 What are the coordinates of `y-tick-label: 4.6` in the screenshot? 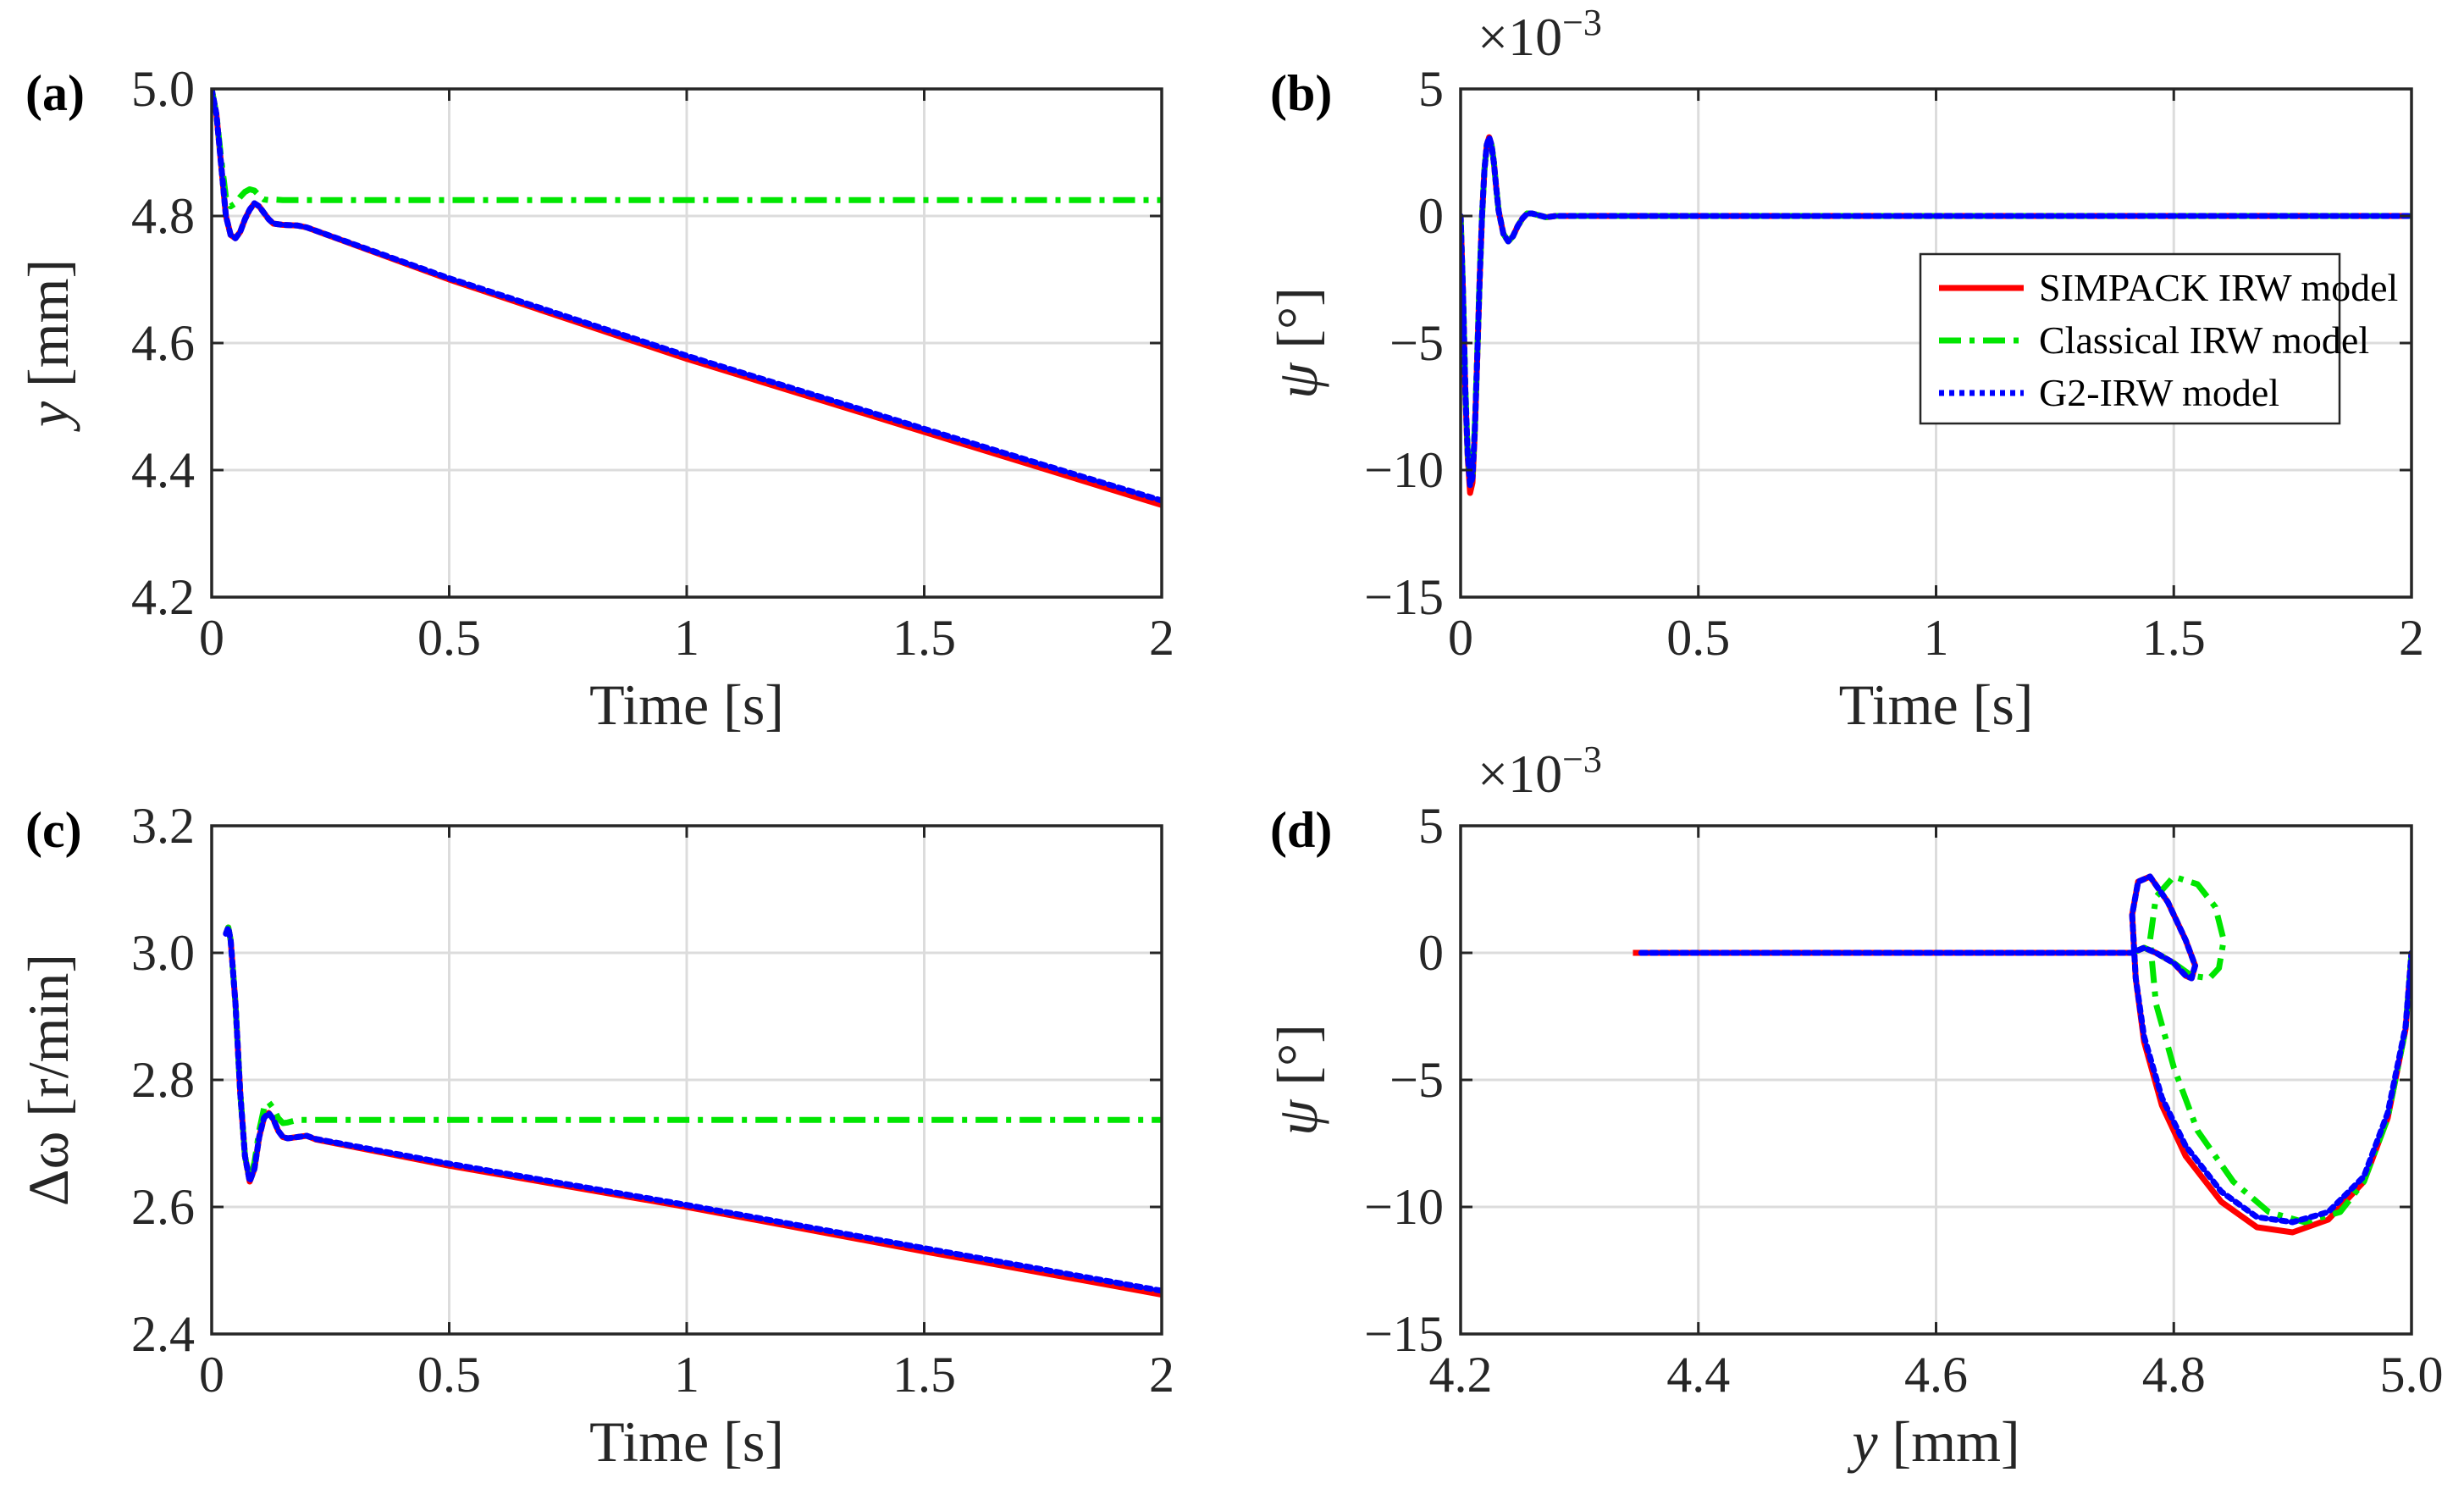 It's located at (163, 343).